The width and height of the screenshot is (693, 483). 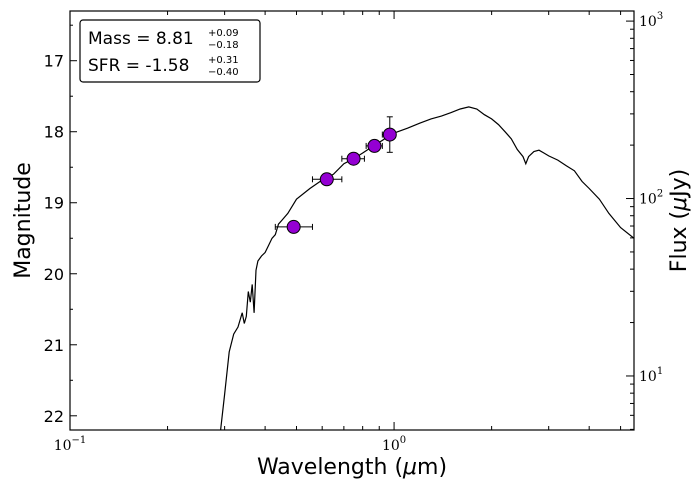 I want to click on left-y-tick-label: 22, so click(x=54, y=416).